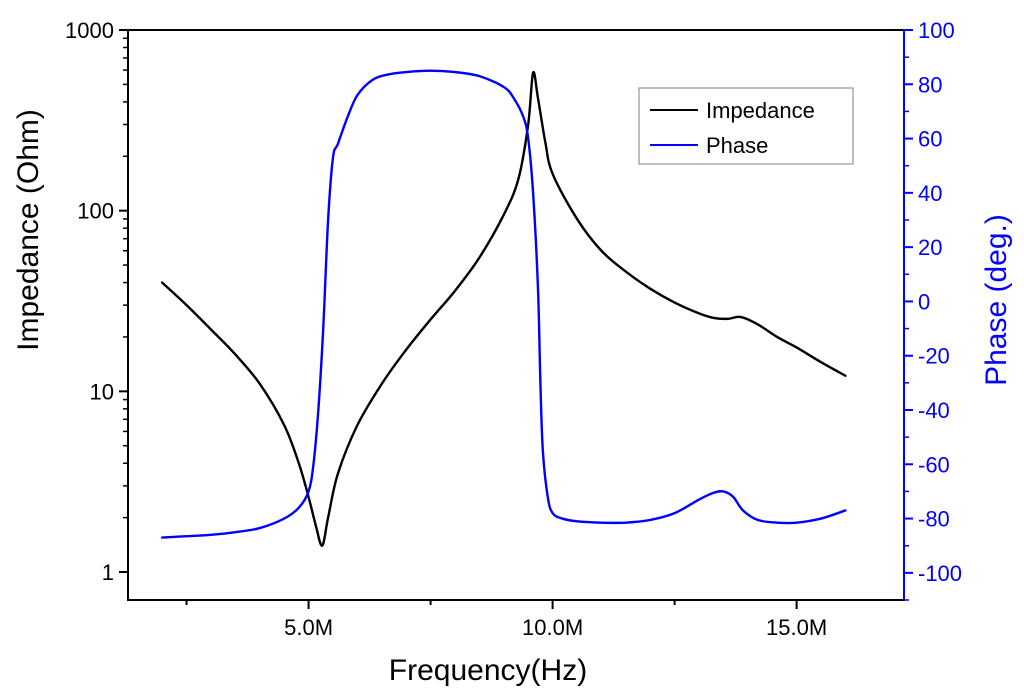 Image resolution: width=1024 pixels, height=695 pixels. What do you see at coordinates (102, 391) in the screenshot?
I see `y-tick-label: 10` at bounding box center [102, 391].